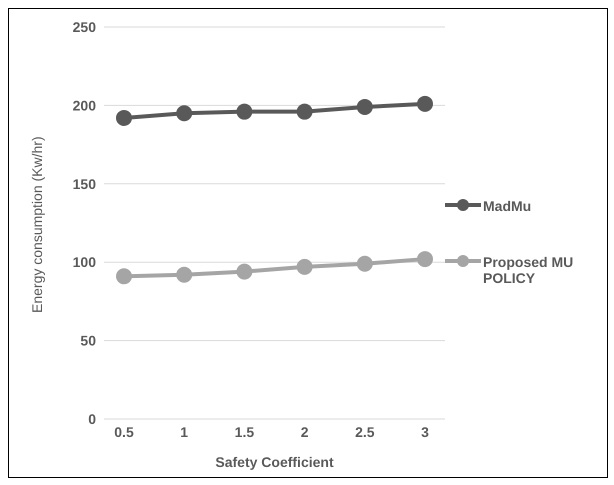 This screenshot has width=614, height=485. What do you see at coordinates (184, 432) in the screenshot?
I see `x-tick-label: 1` at bounding box center [184, 432].